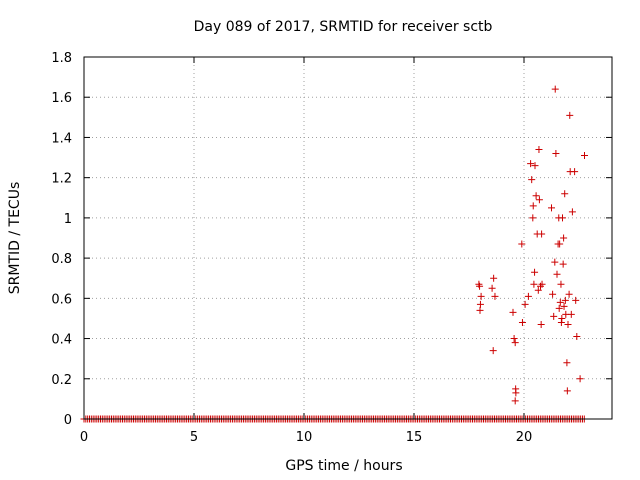  I want to click on y-tick-label: 1.6, so click(61, 98).